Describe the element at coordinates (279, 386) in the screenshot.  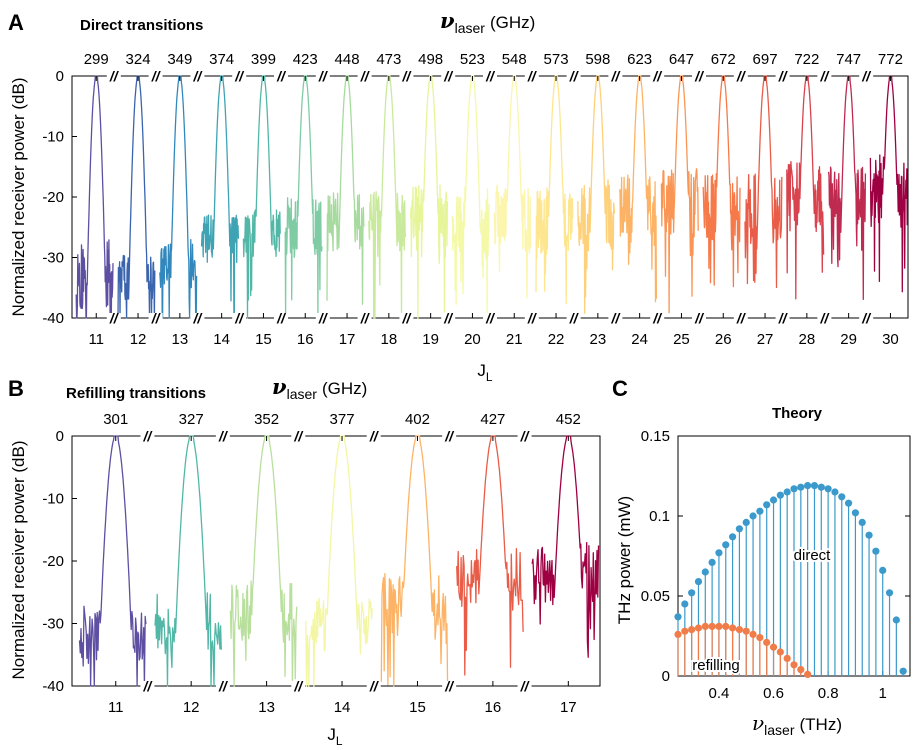
I see `panel-b-nu-symbol: ν` at that location.